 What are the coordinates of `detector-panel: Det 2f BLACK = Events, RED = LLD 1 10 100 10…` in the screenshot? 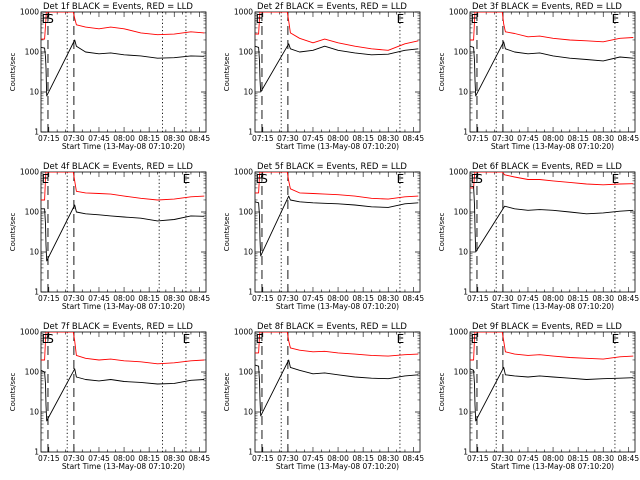 It's located at (323, 76).